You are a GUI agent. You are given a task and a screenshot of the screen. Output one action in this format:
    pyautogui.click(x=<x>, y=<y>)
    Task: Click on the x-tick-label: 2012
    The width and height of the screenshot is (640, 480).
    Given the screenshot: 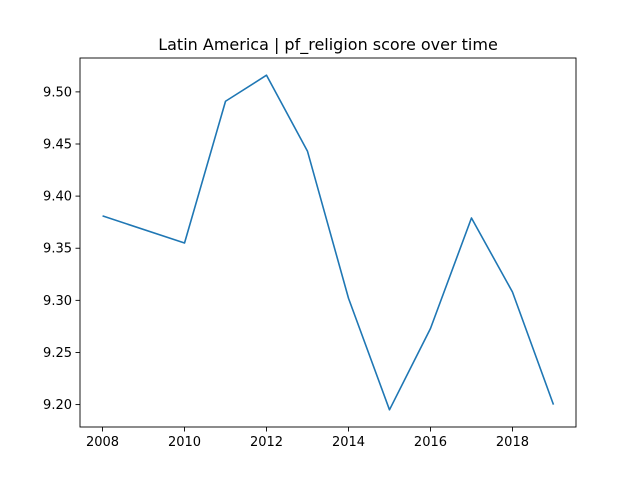 What is the action you would take?
    pyautogui.click(x=266, y=442)
    